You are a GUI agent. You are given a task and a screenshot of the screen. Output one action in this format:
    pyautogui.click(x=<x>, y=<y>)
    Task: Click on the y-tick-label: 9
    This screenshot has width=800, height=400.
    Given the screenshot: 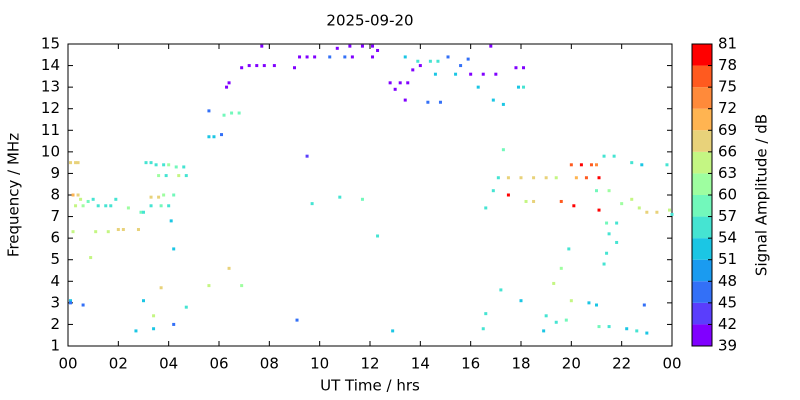 What is the action you would take?
    pyautogui.click(x=55, y=173)
    